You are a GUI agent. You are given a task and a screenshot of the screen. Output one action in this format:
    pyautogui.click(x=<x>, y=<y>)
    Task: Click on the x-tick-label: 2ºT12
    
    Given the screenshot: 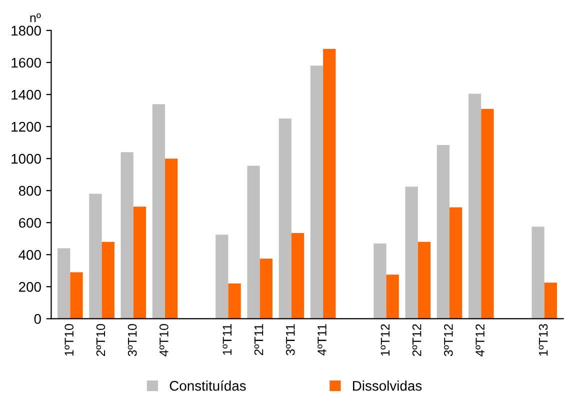 What is the action you would take?
    pyautogui.click(x=417, y=340)
    